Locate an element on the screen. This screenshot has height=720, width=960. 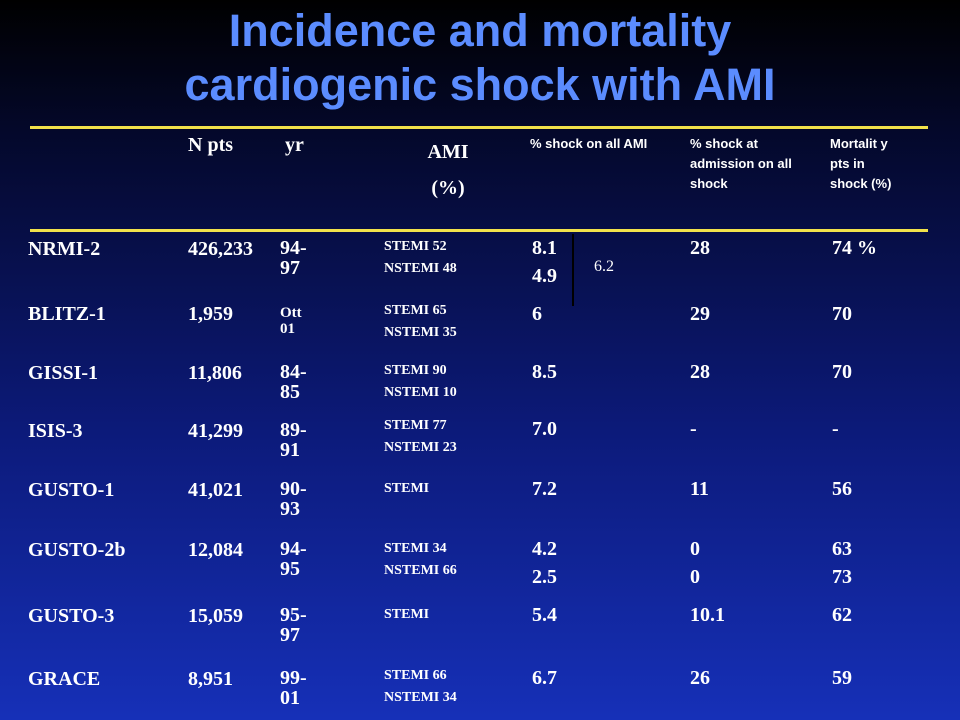
mortality-in-shock: 62 is located at coordinates (842, 615).